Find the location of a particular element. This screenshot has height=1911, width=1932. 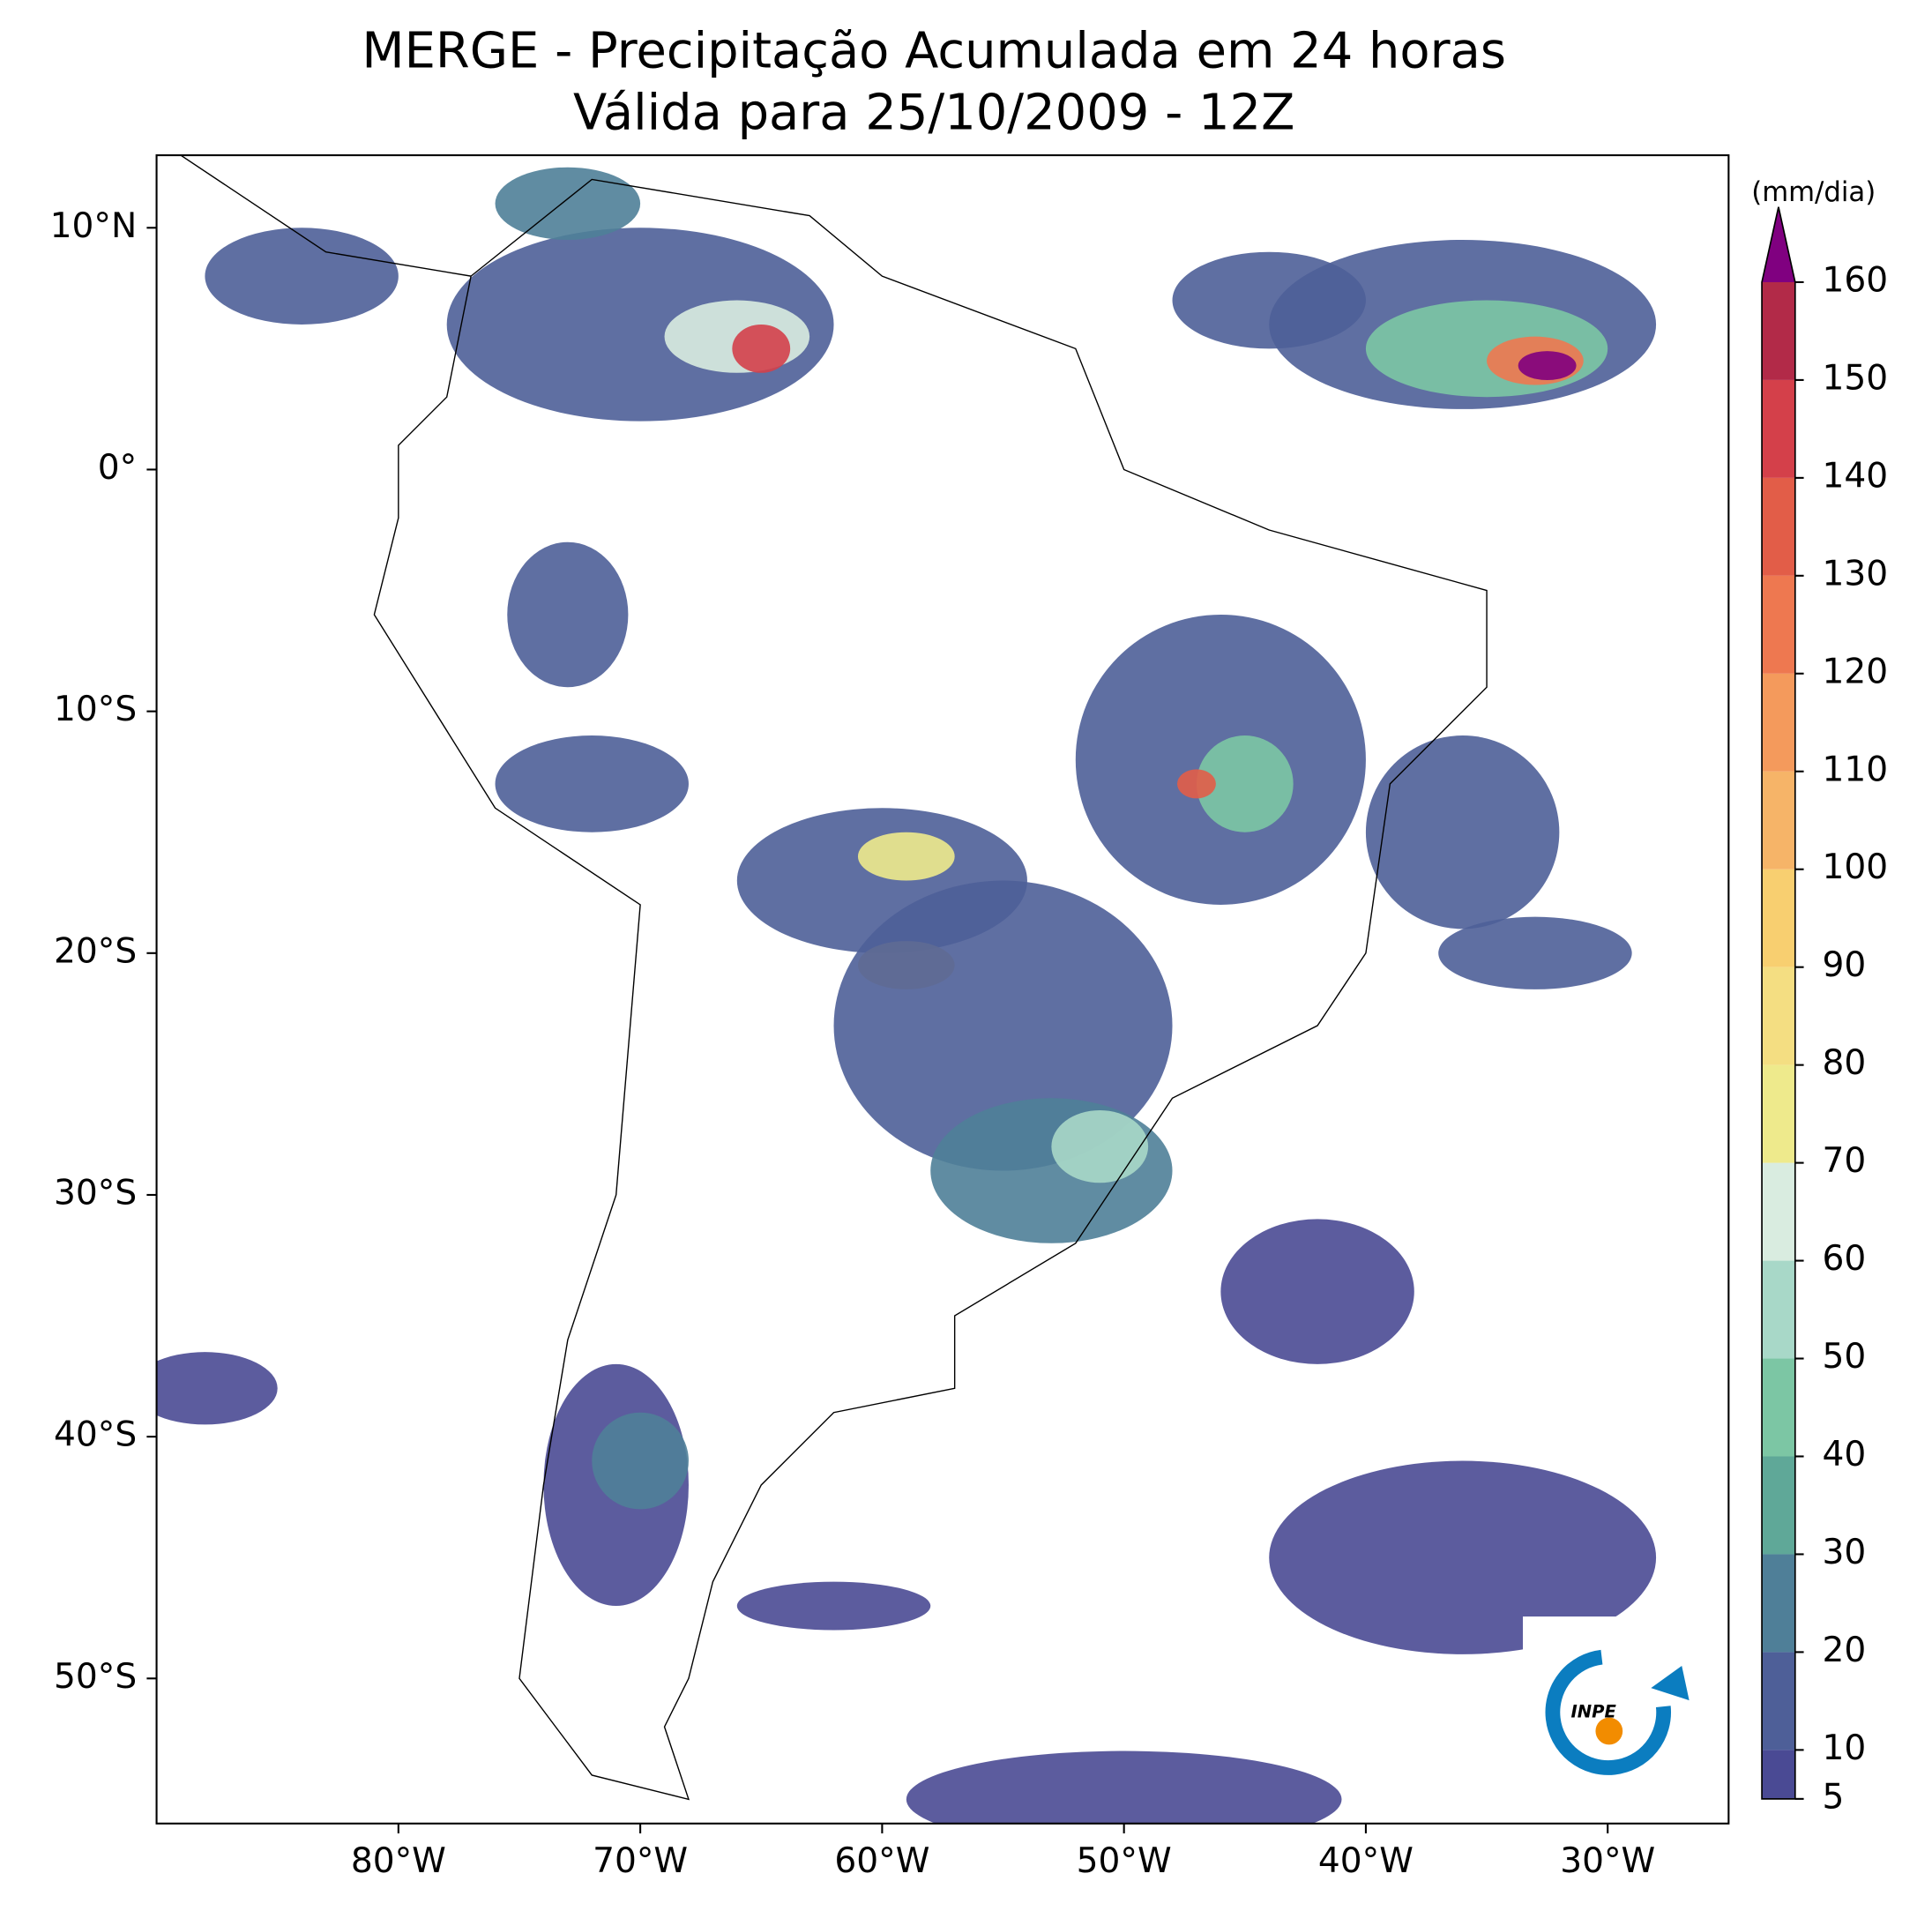

y-tick-label: 50°S is located at coordinates (95, 1677).